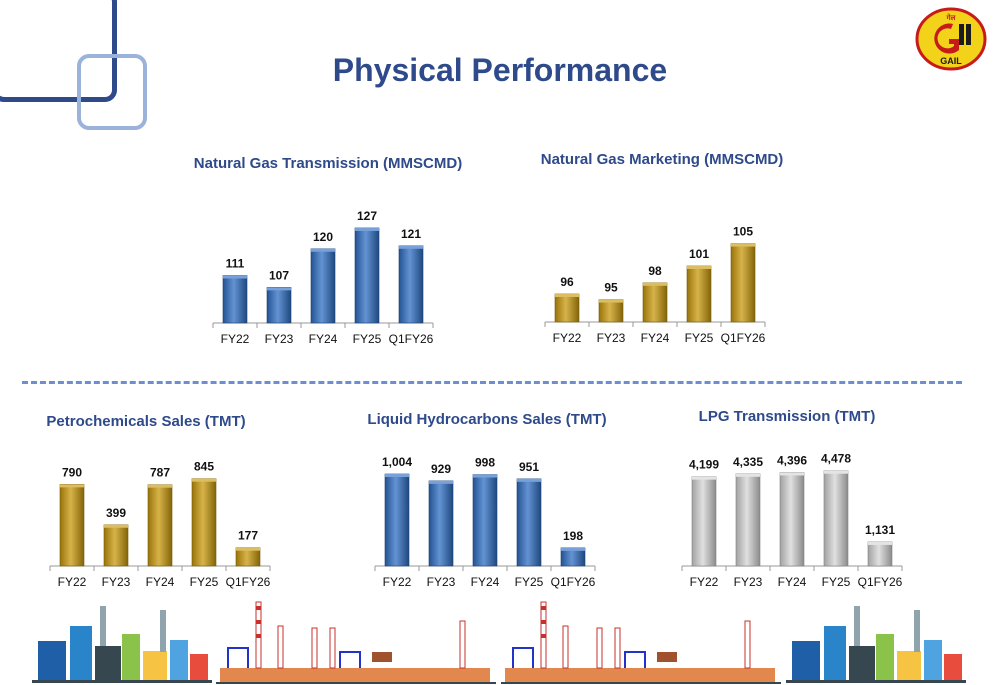 The image size is (1000, 685). I want to click on data-label: 787, so click(160, 473).